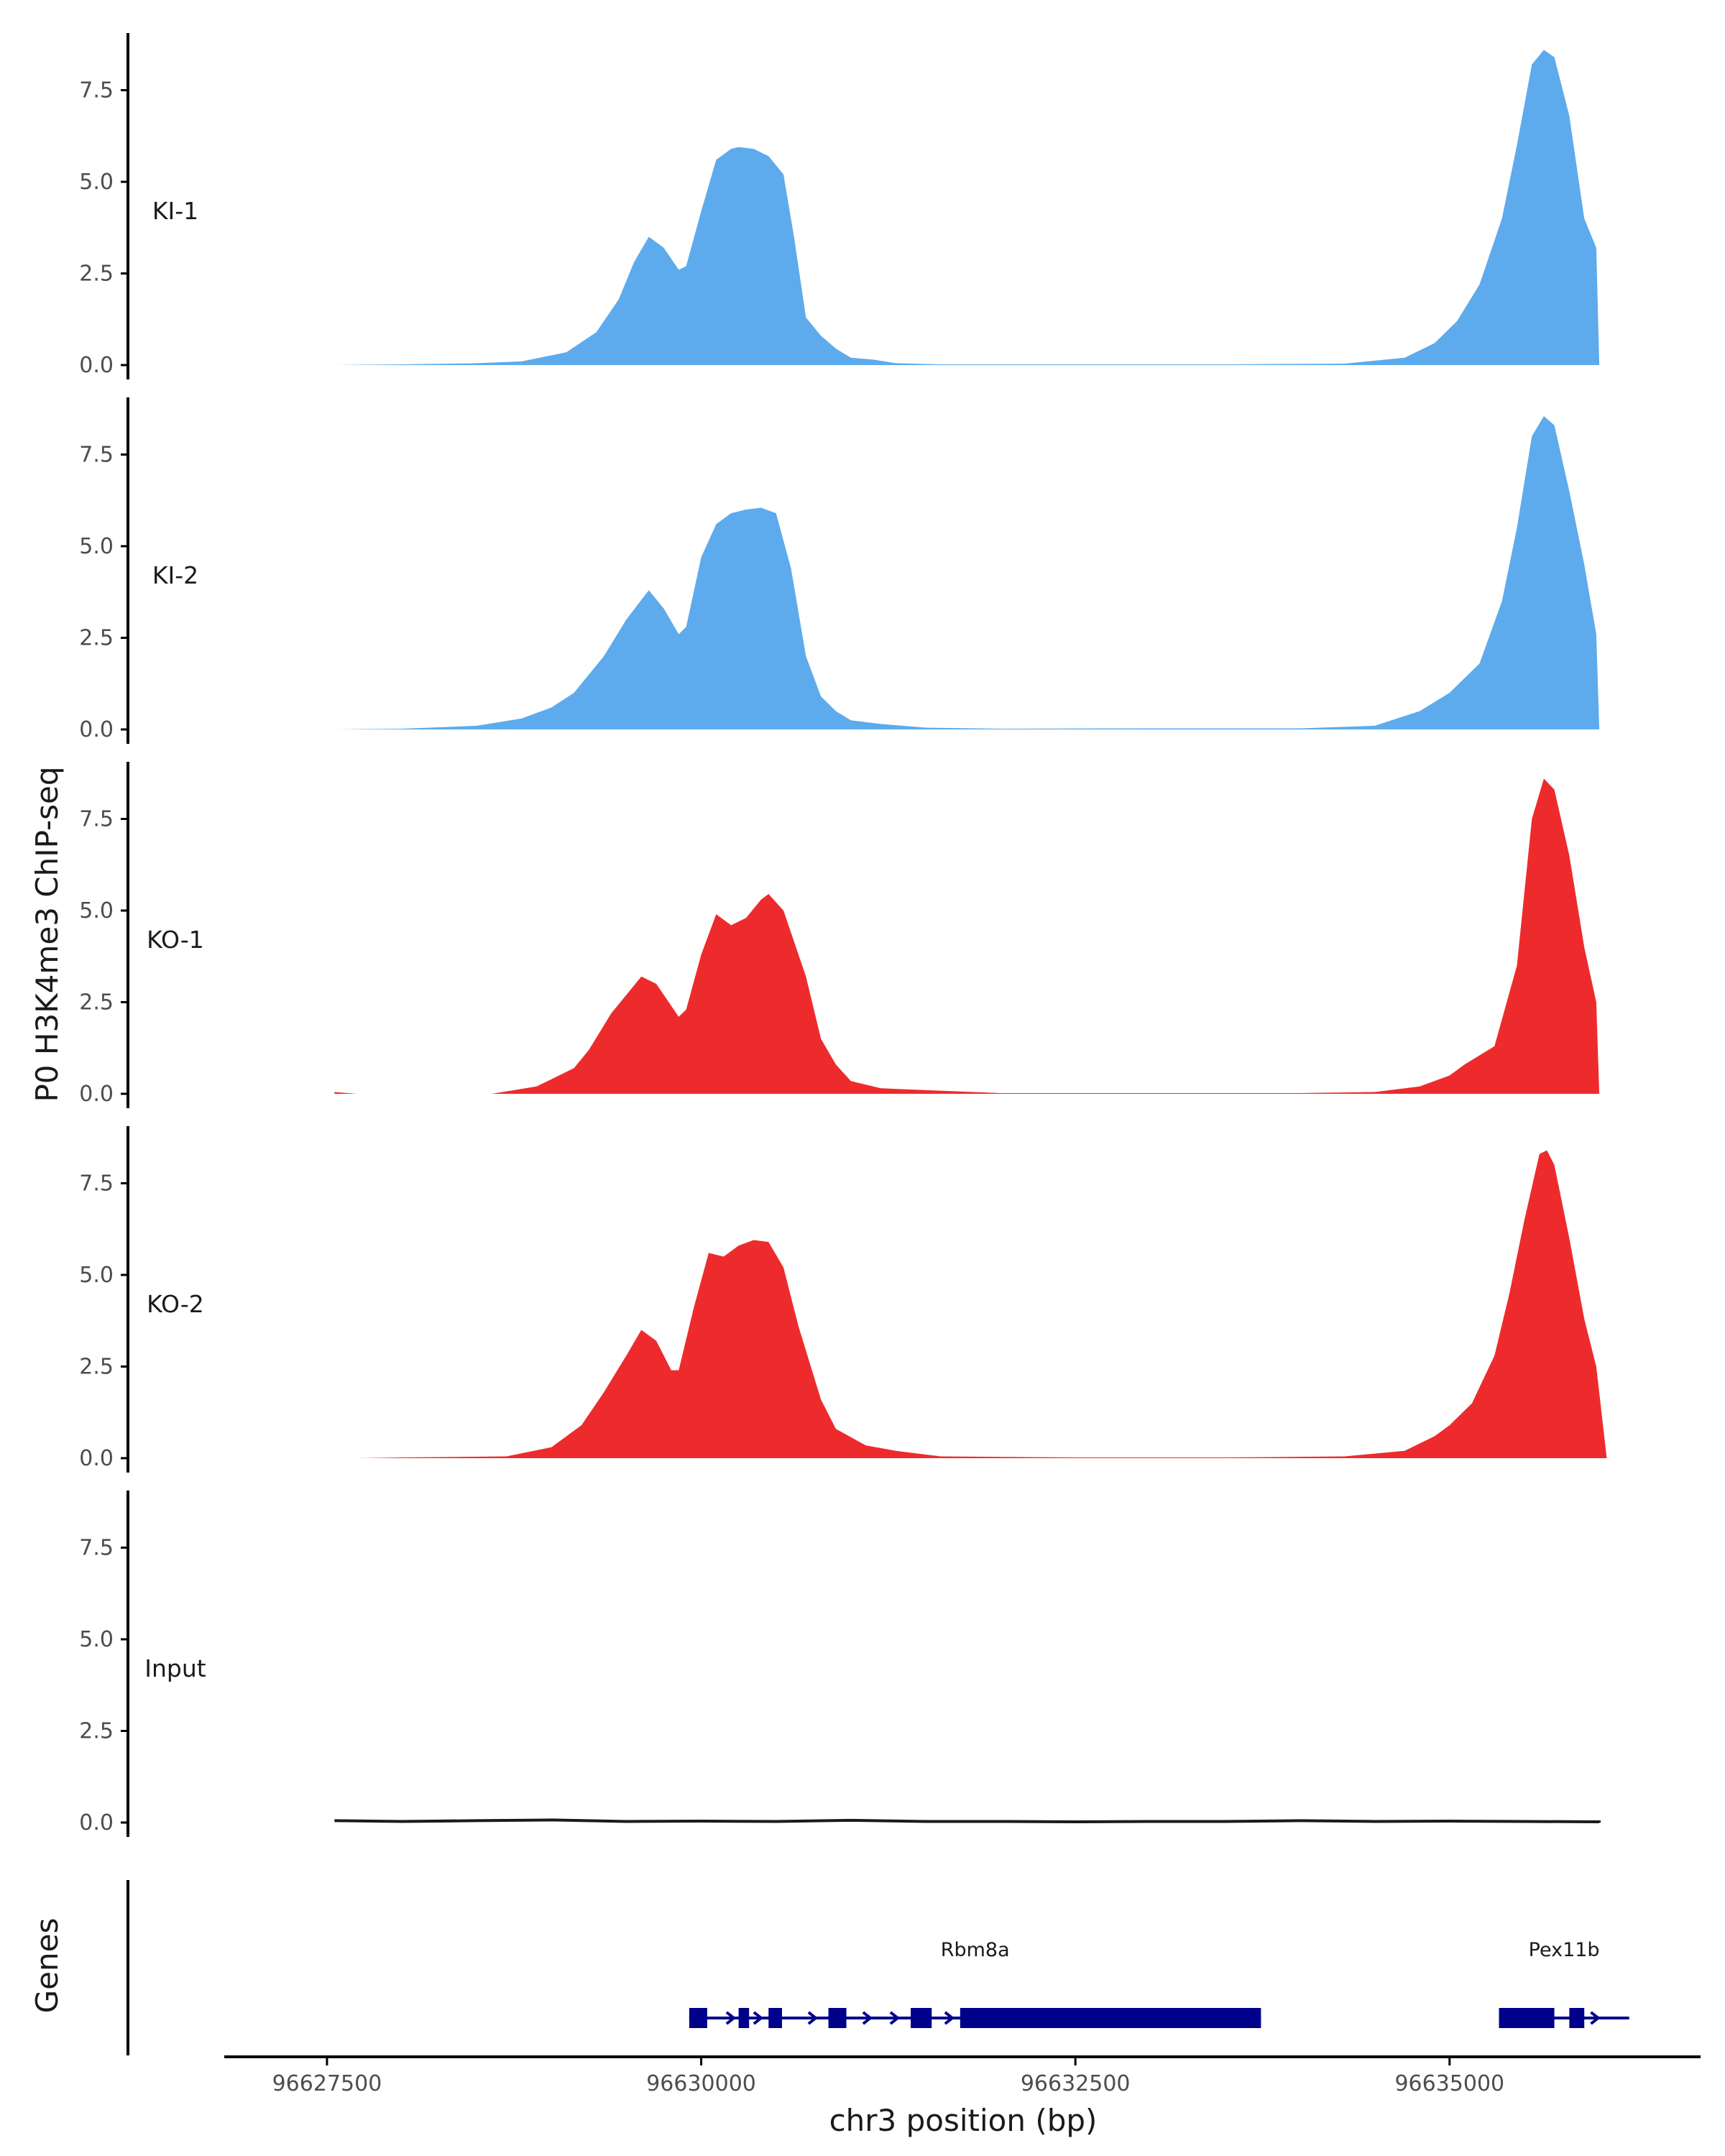 This screenshot has height=2156, width=1725. Describe the element at coordinates (175, 940) in the screenshot. I see `track-label: KO-1` at that location.